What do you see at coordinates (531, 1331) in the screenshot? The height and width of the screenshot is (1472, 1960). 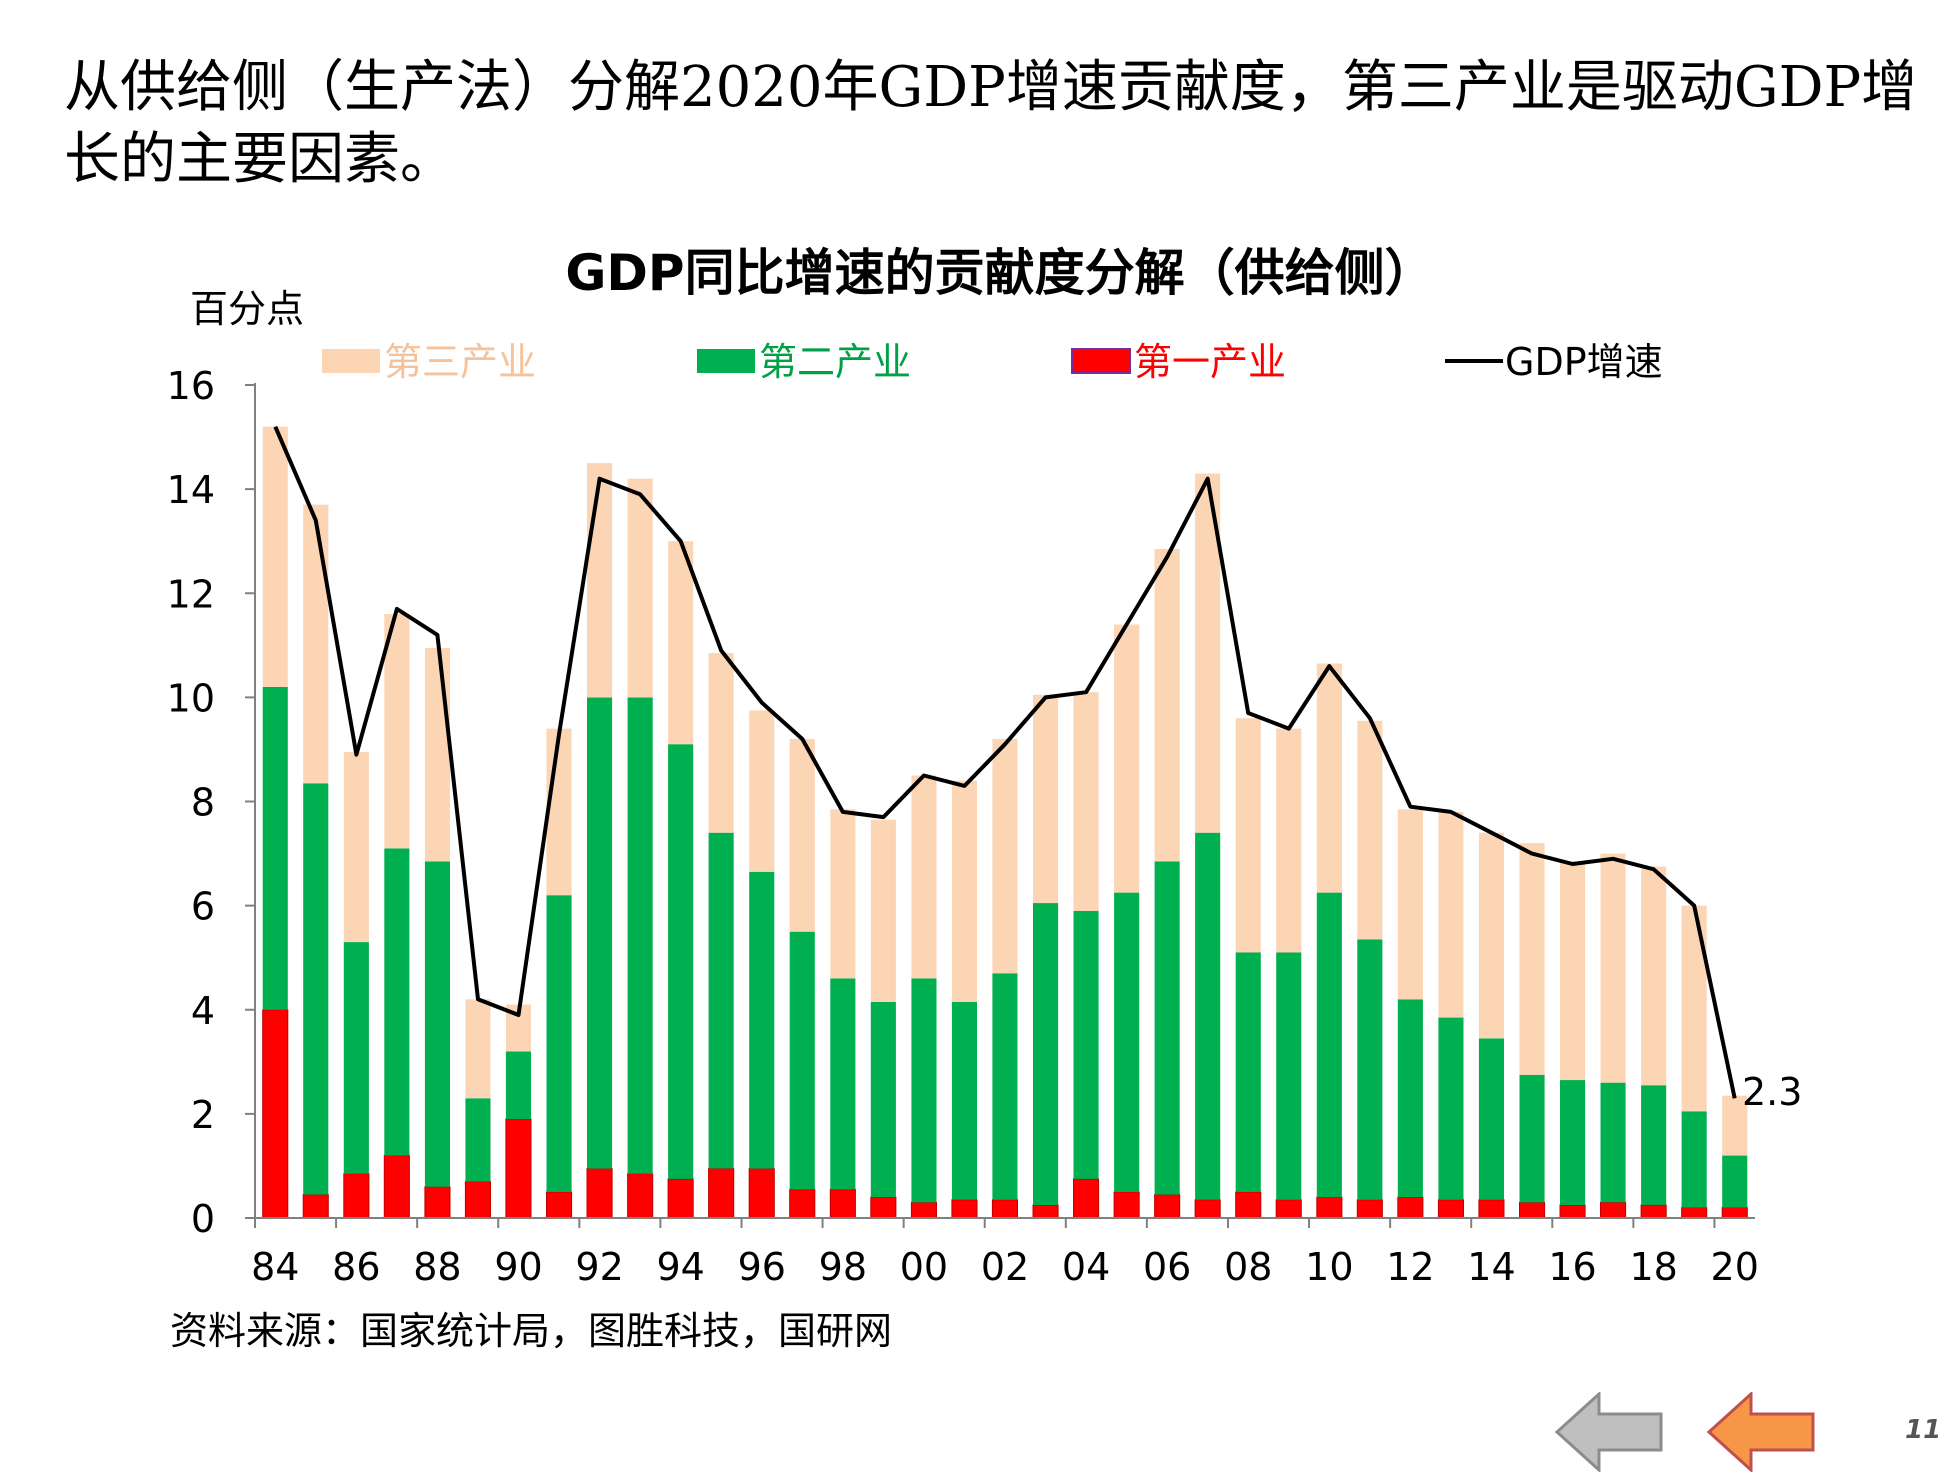 I see `source-note: 资料来源：国家统计局，图胜科技，国研网` at bounding box center [531, 1331].